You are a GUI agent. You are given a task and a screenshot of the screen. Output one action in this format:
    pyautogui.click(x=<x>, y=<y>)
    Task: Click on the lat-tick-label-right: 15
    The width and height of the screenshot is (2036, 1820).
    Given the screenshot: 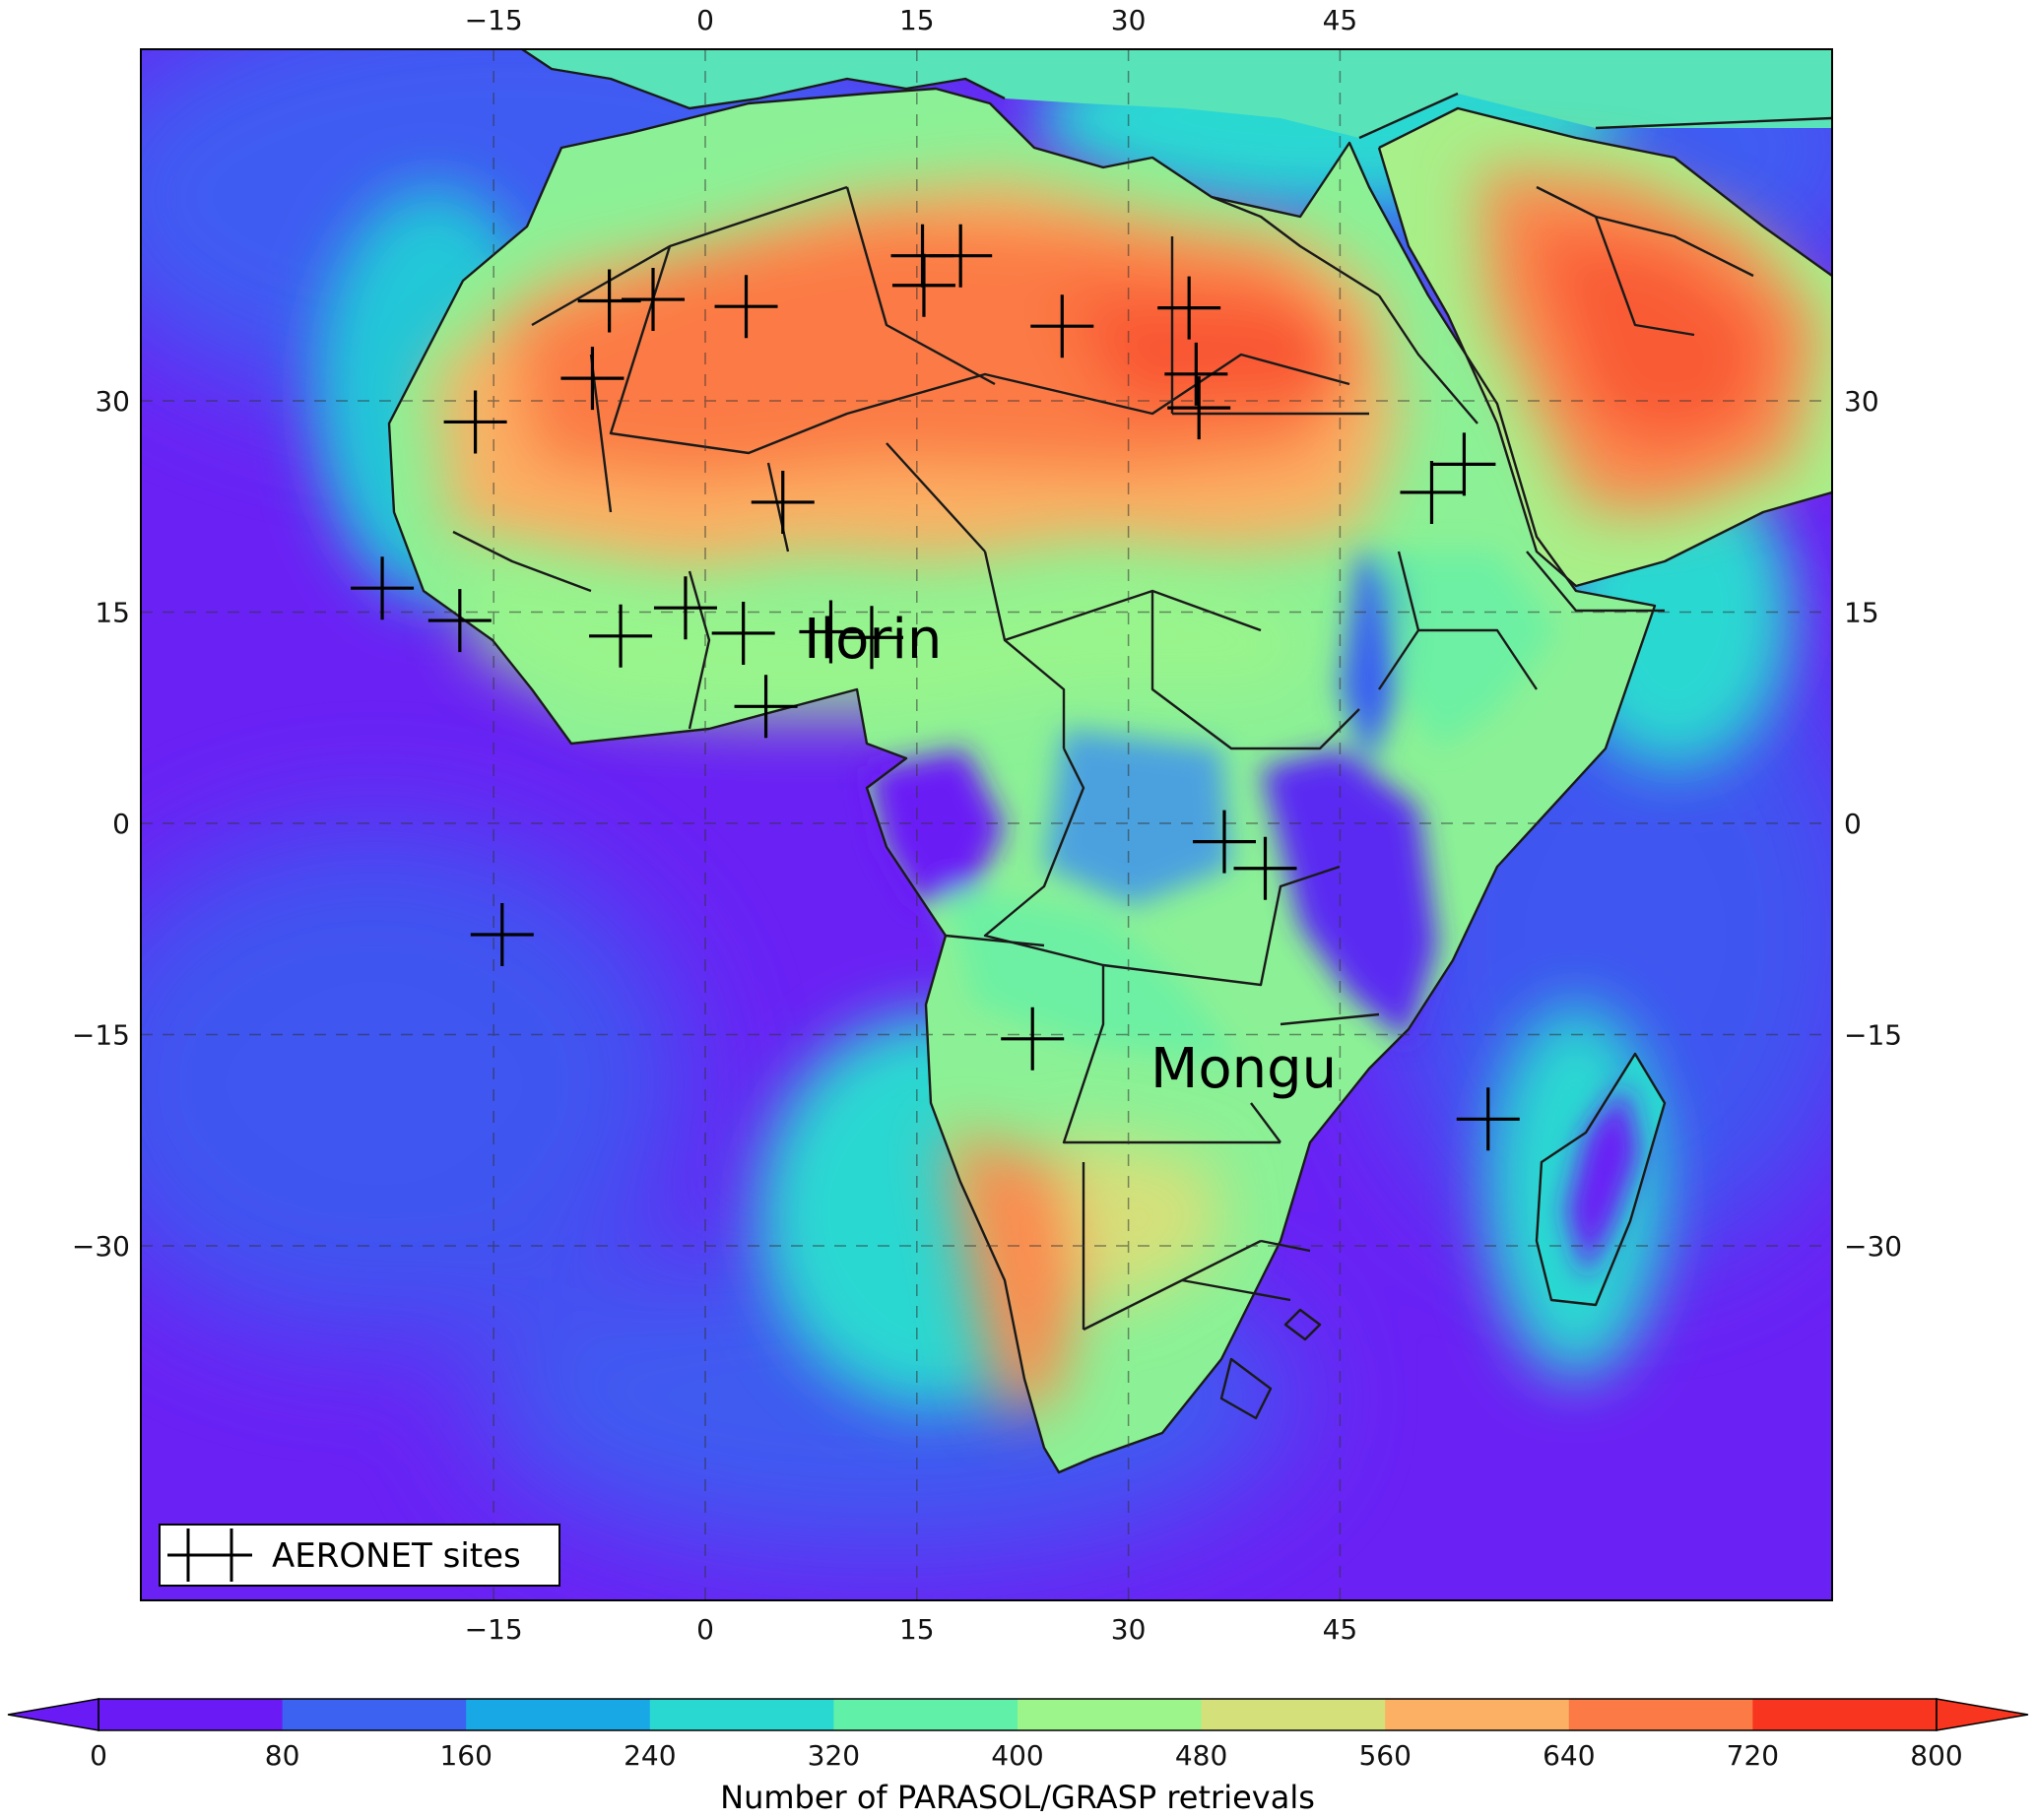 What is the action you would take?
    pyautogui.click(x=1861, y=613)
    